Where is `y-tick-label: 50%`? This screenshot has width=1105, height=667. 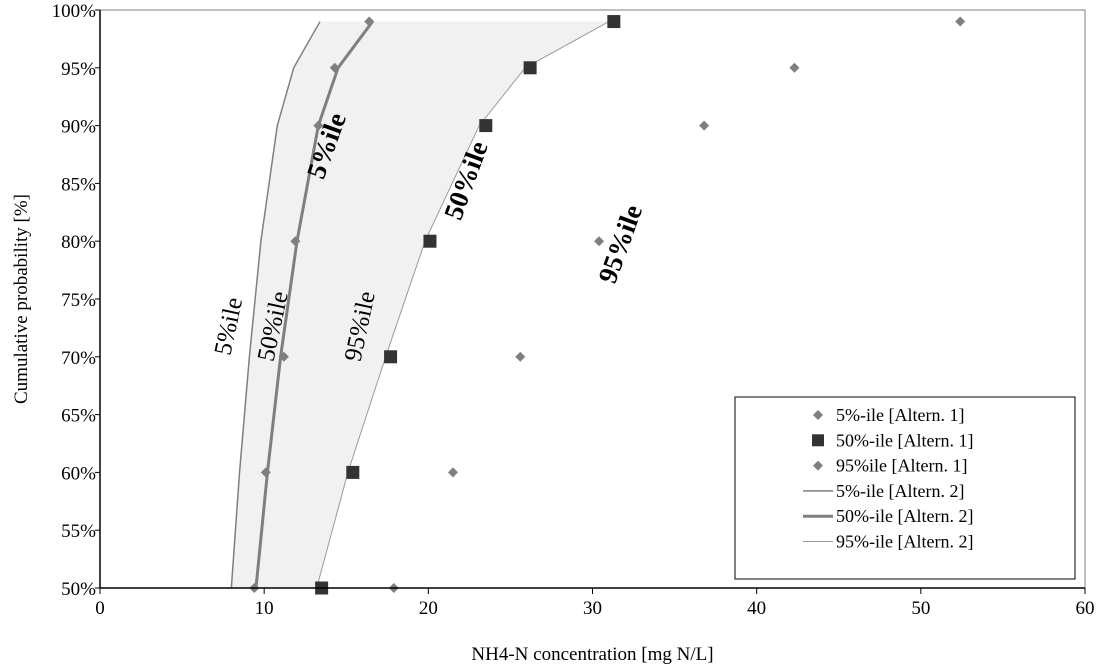
y-tick-label: 50% is located at coordinates (78, 589).